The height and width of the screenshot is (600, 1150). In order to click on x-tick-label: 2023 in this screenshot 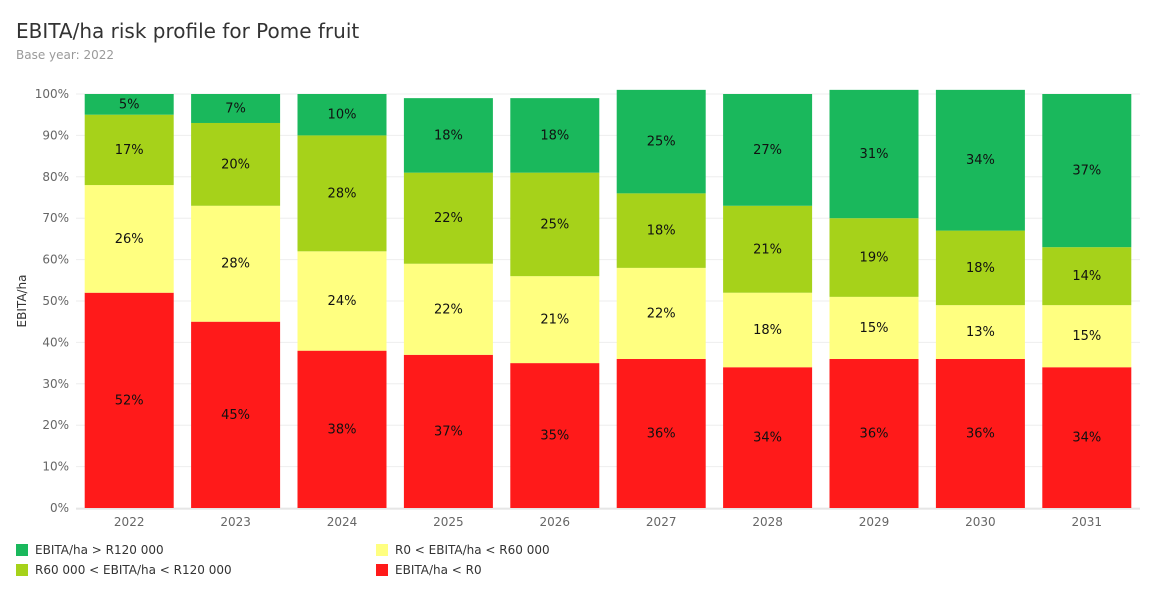, I will do `click(235, 522)`.